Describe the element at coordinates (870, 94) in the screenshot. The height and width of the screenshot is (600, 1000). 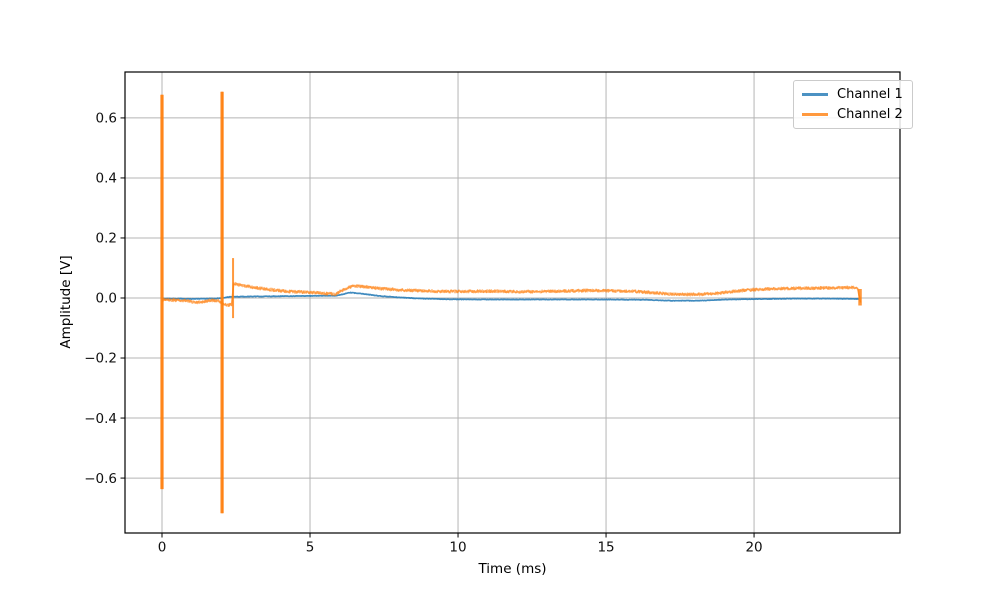
I see `legend-label-channel-1: Channel 1` at that location.